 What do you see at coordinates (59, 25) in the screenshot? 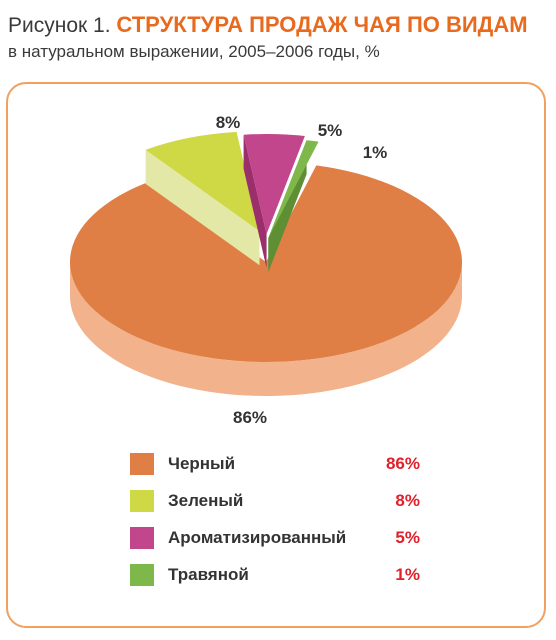
I see `figure-prefix: Рисунок 1.` at bounding box center [59, 25].